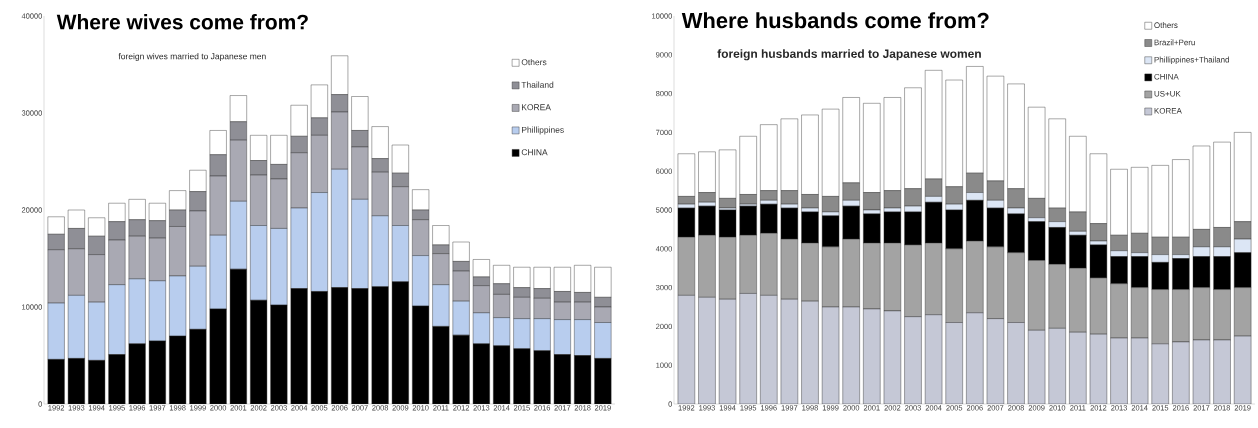 This screenshot has height=428, width=1258. I want to click on chart-title: Where husbands come from?, so click(835, 20).